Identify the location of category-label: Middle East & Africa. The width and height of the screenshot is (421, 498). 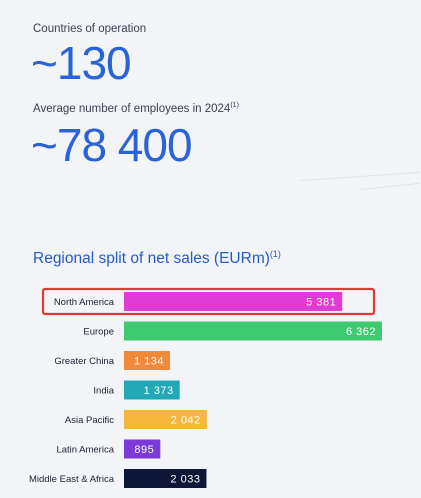
(72, 479).